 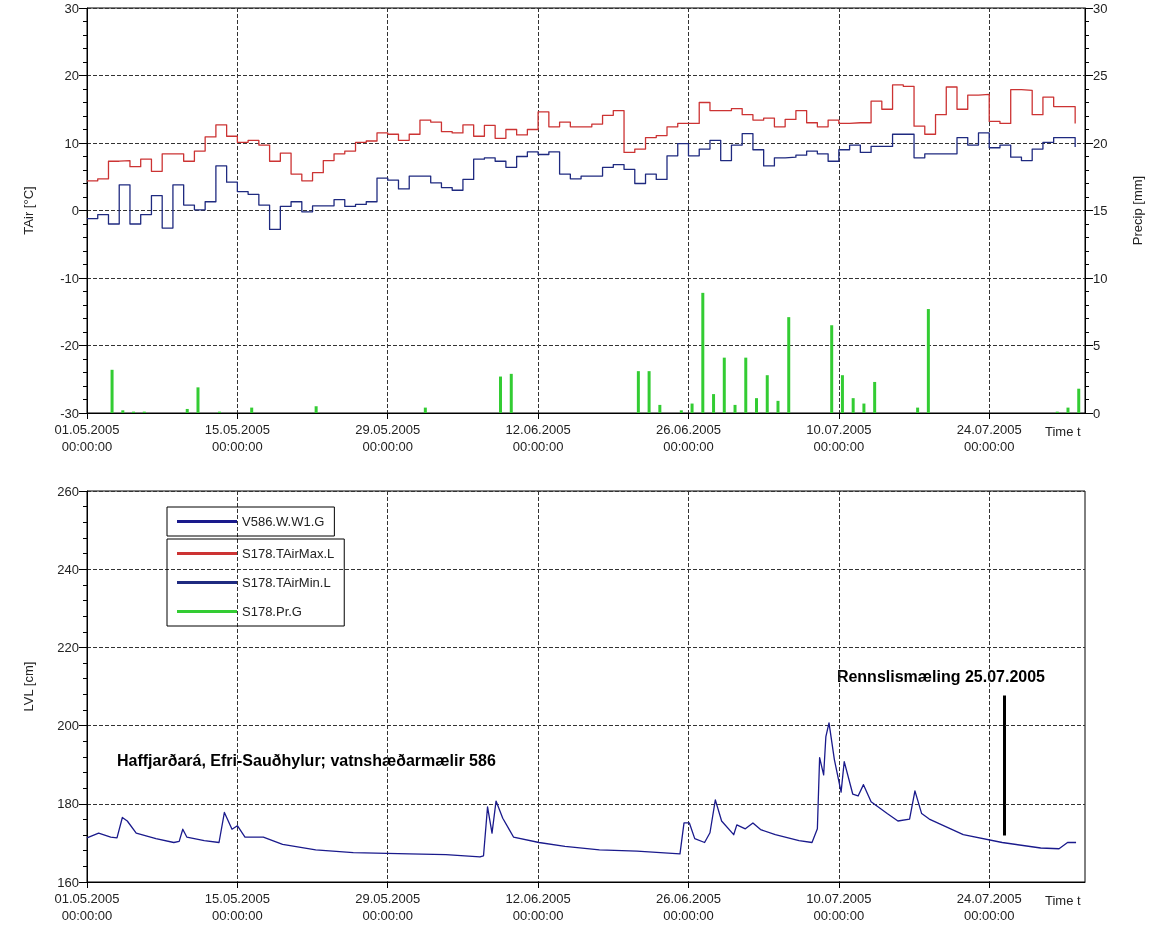 What do you see at coordinates (71, 8) in the screenshot?
I see `y-tick-label: 30` at bounding box center [71, 8].